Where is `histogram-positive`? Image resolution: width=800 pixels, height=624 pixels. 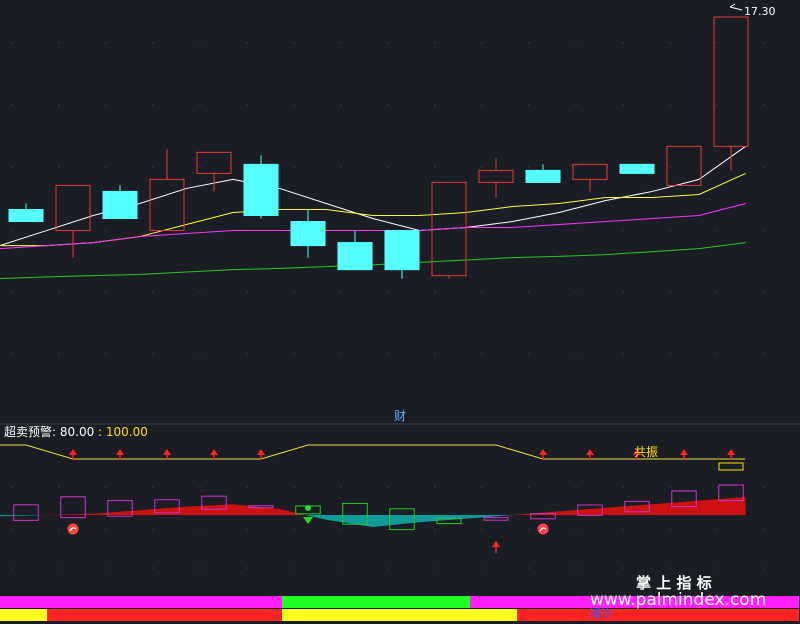 histogram-positive is located at coordinates (373, 506).